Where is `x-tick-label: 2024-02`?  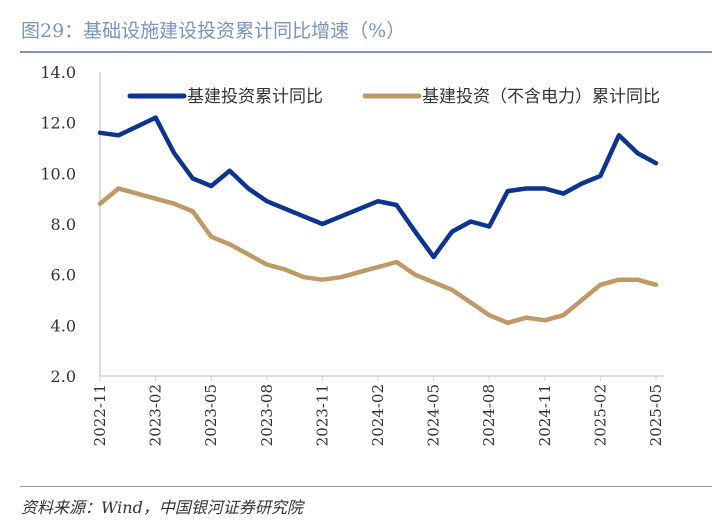 x-tick-label: 2024-02 is located at coordinates (378, 415).